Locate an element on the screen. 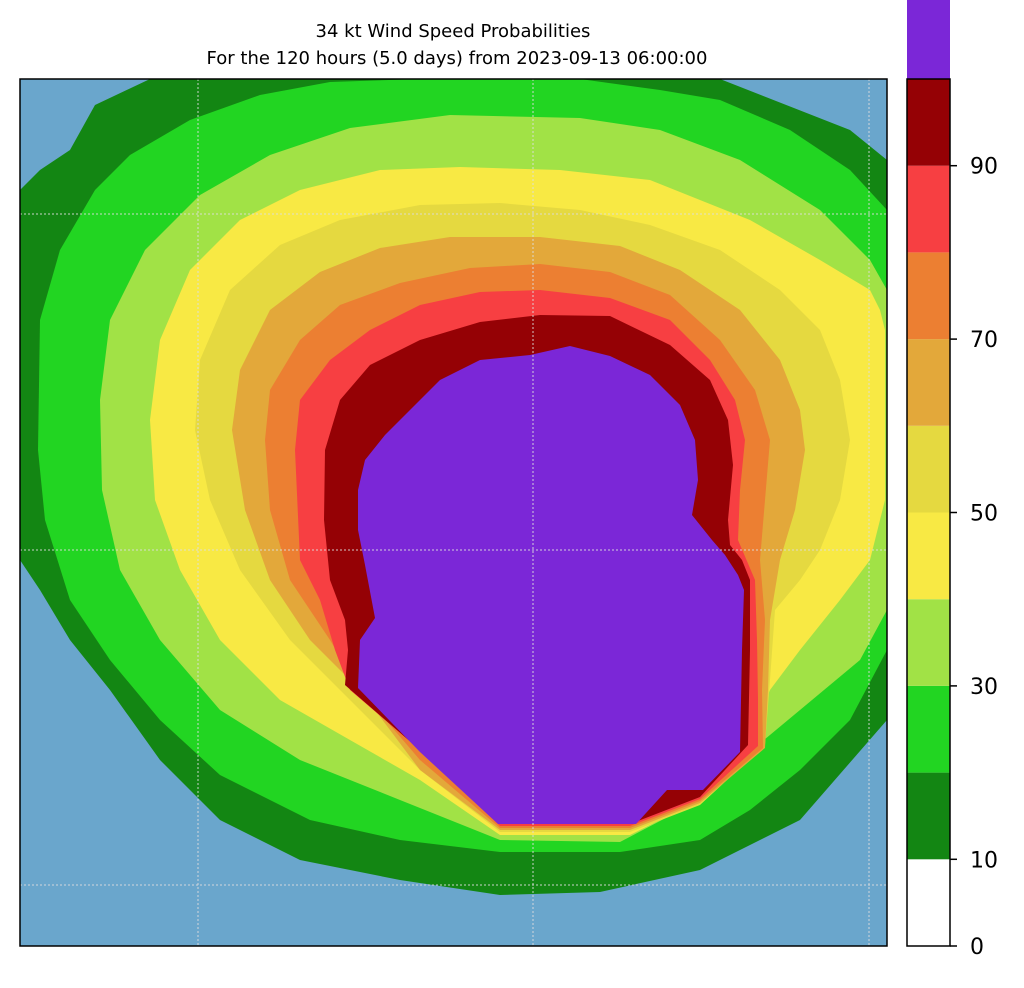 This screenshot has width=1024, height=988. colorbar is located at coordinates (928, 473).